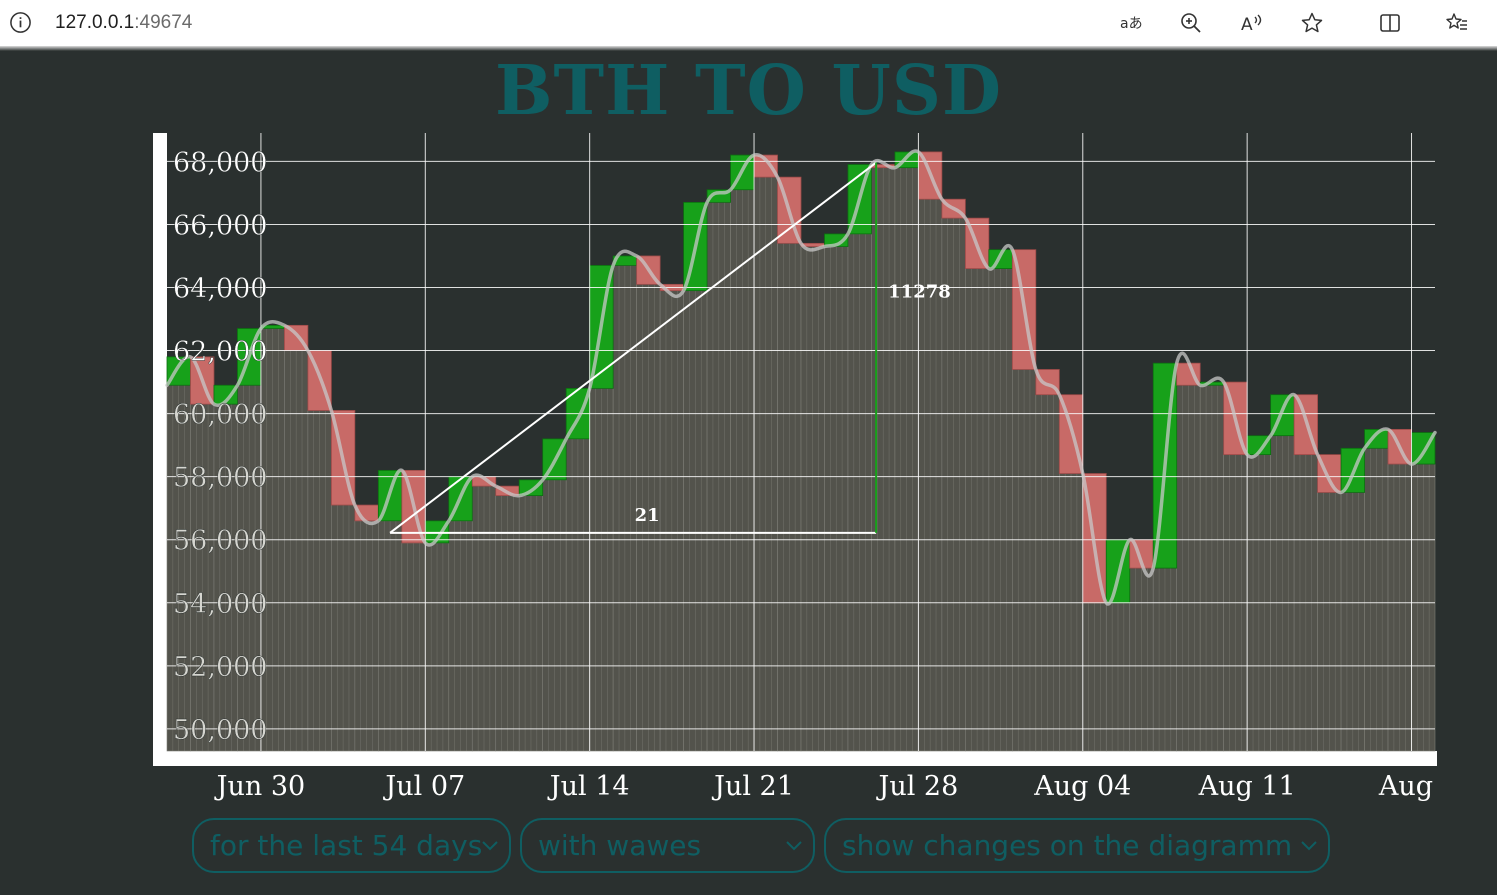 The image size is (1497, 895). Describe the element at coordinates (220, 225) in the screenshot. I see `y-tick-label: 66,000` at that location.